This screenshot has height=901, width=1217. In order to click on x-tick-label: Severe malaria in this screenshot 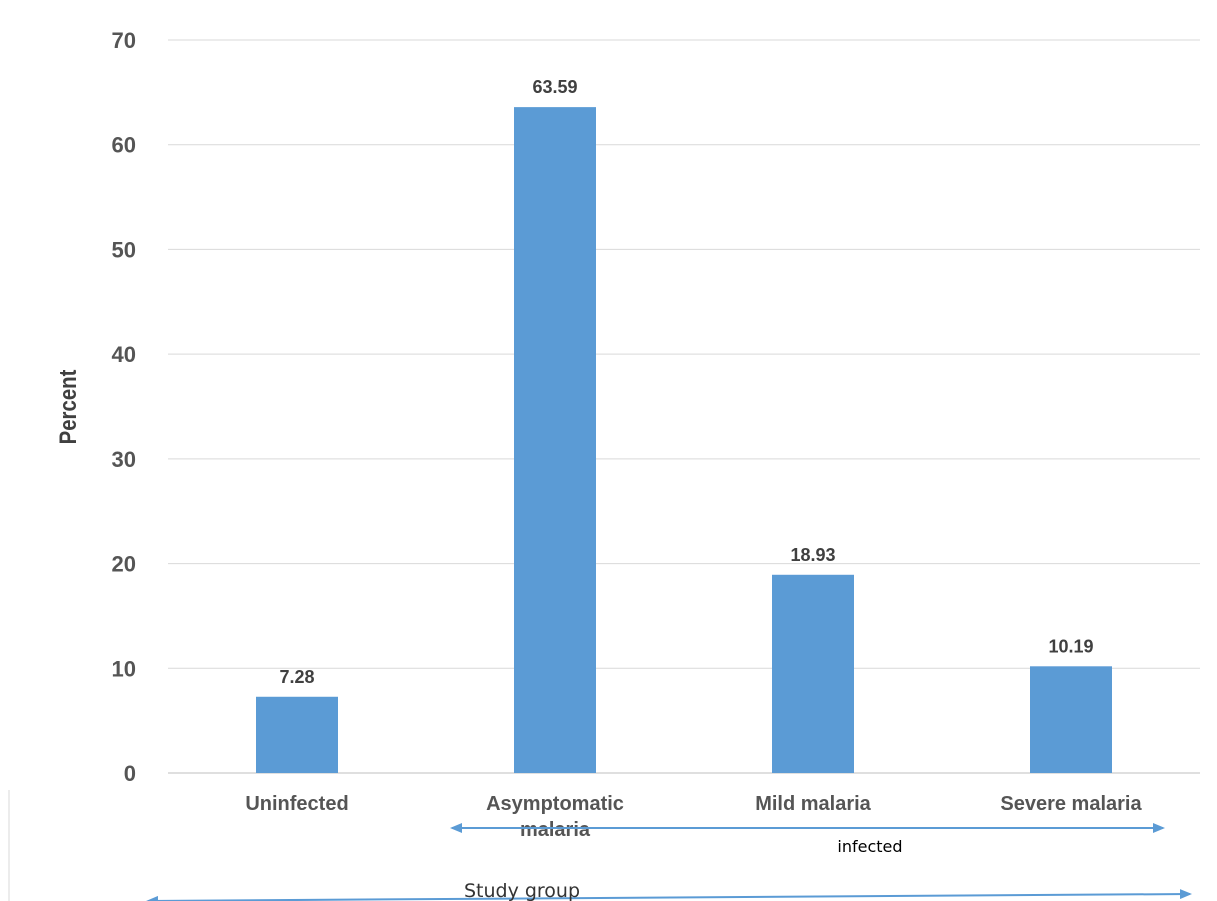, I will do `click(1071, 804)`.